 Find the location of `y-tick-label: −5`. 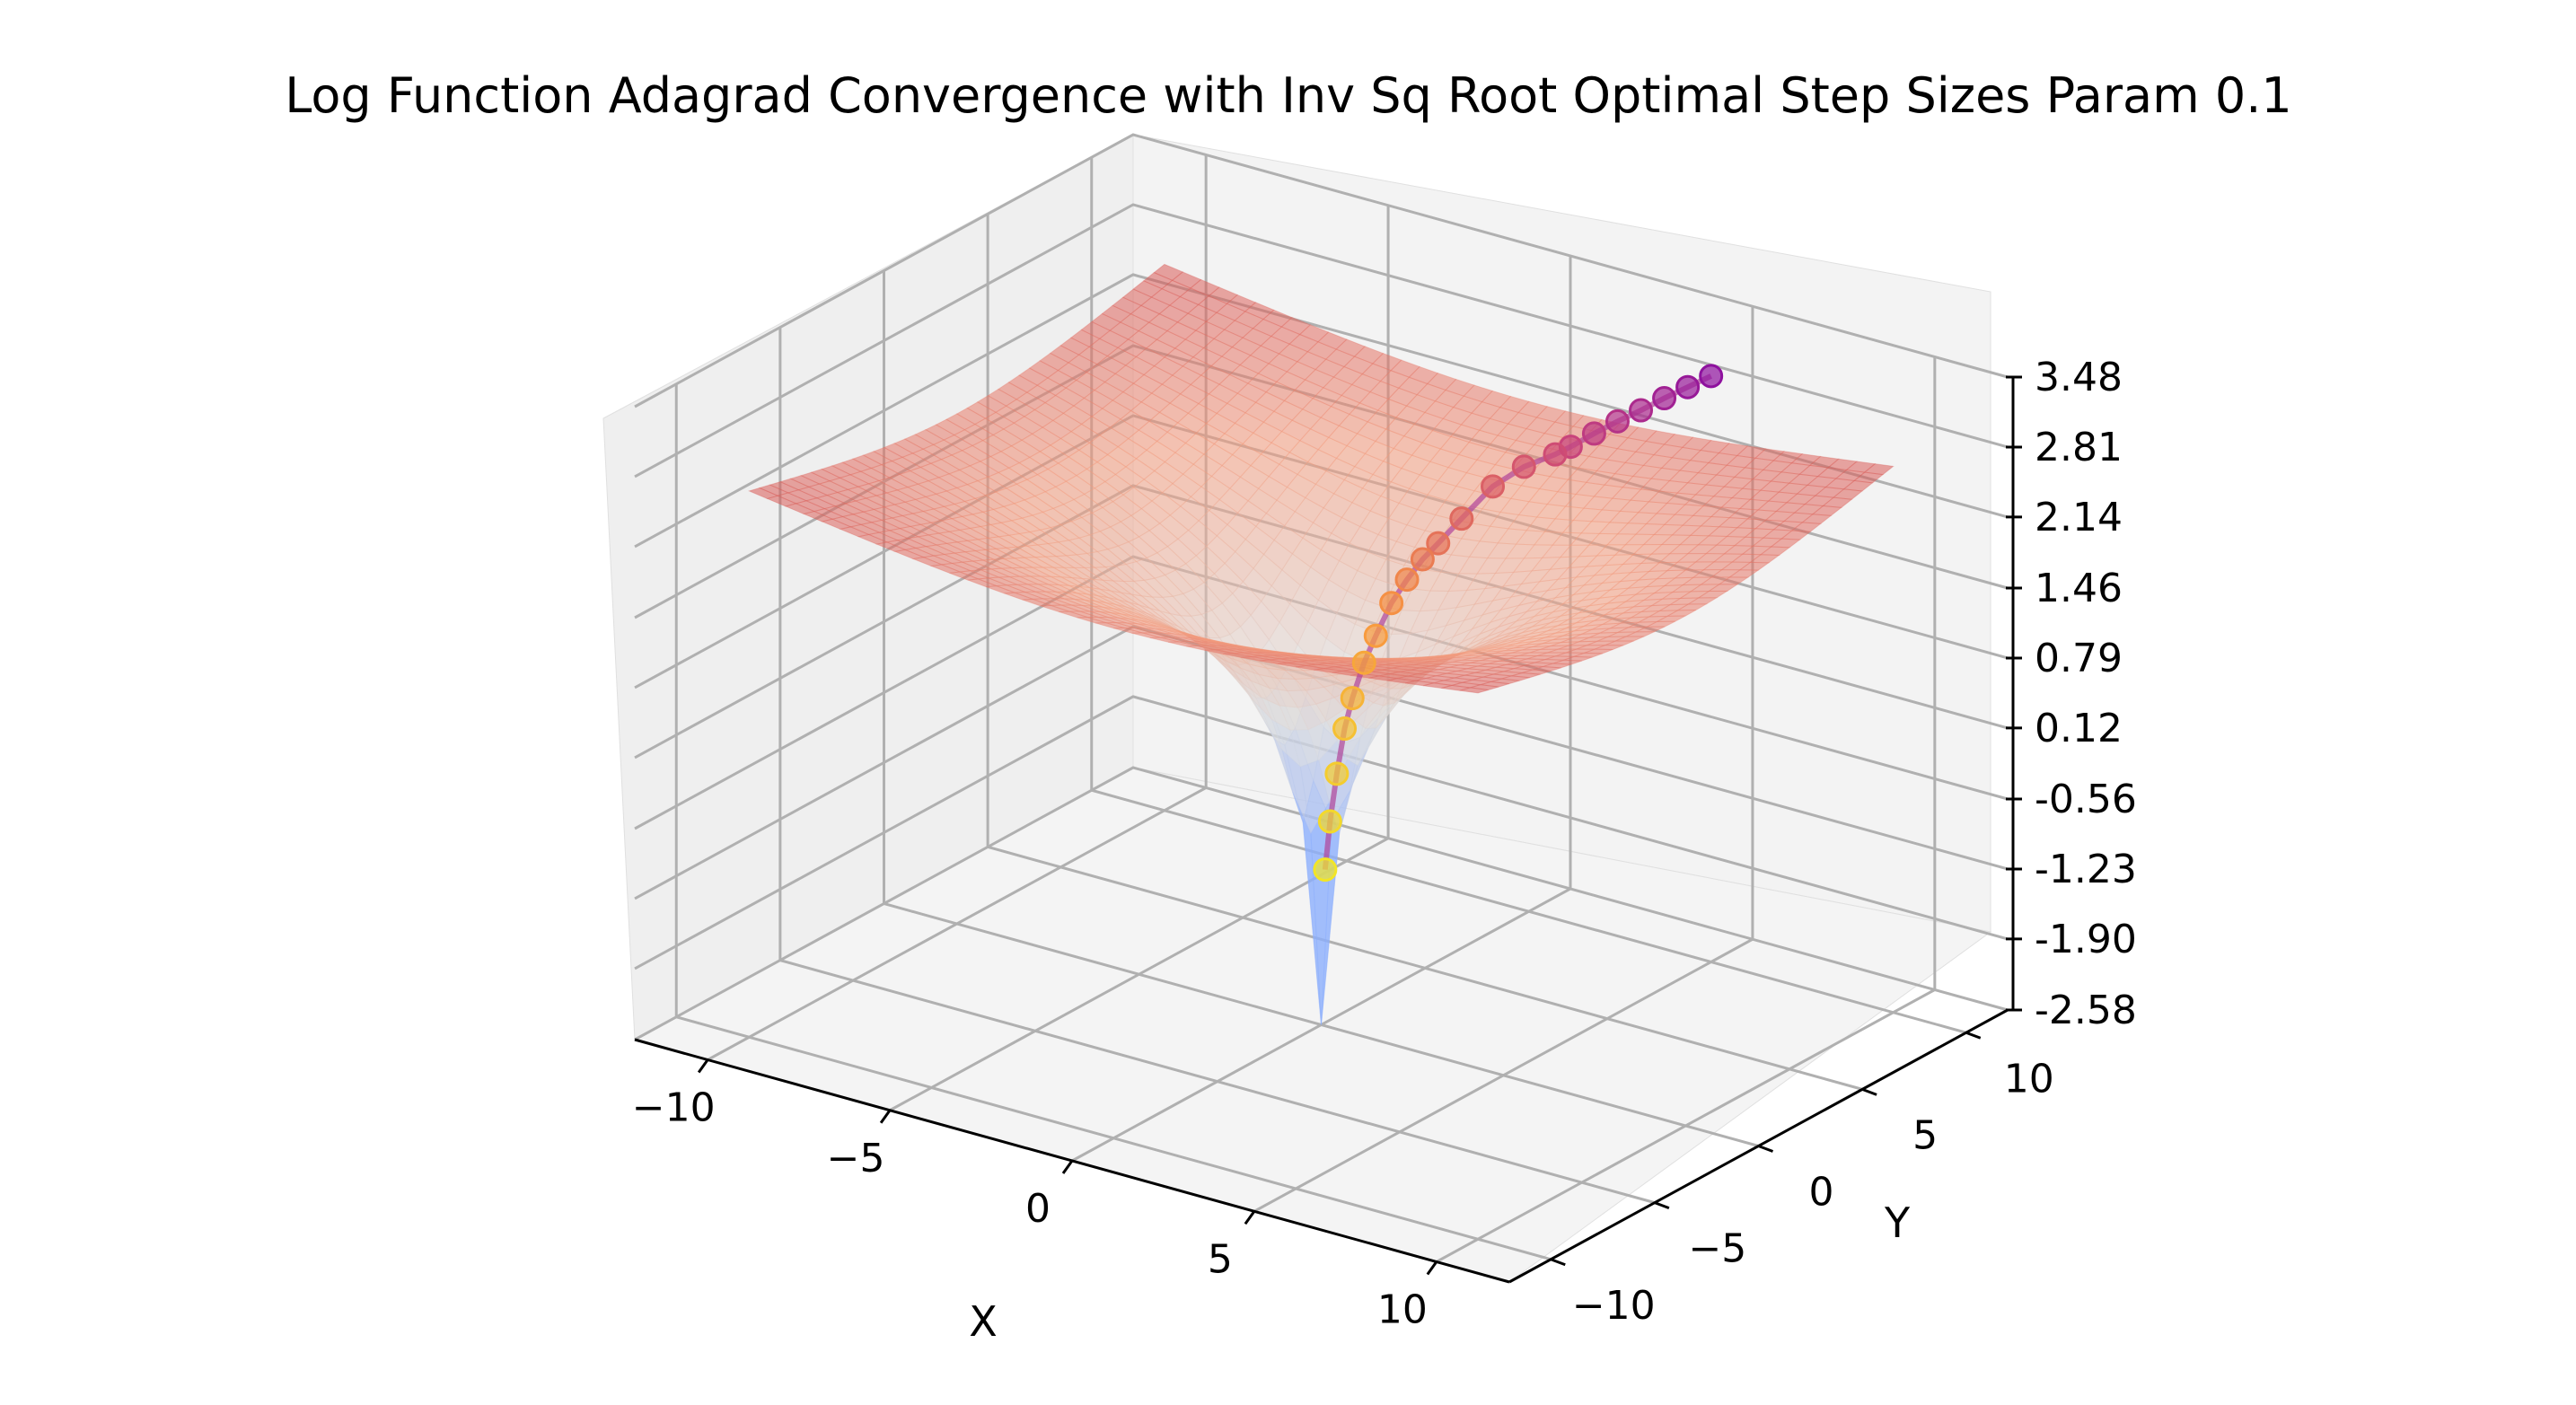

y-tick-label: −5 is located at coordinates (1717, 1249).